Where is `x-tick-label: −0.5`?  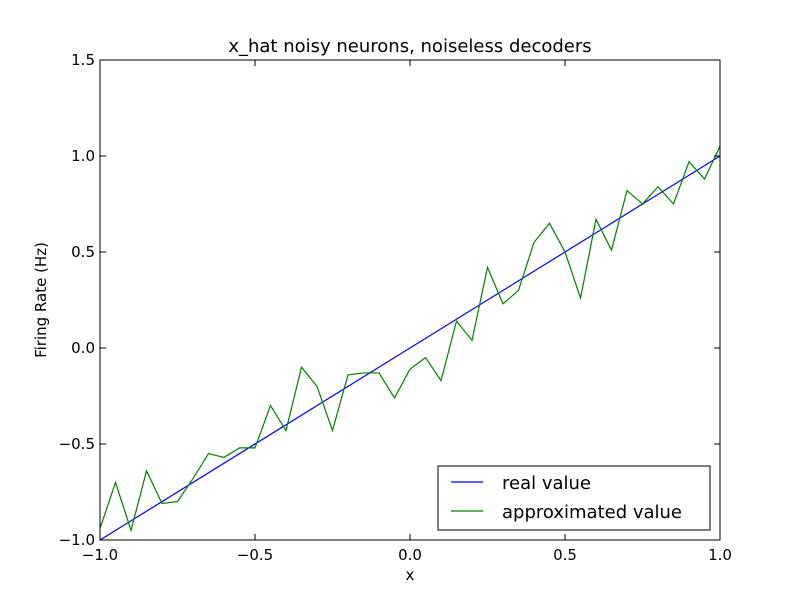 x-tick-label: −0.5 is located at coordinates (255, 555).